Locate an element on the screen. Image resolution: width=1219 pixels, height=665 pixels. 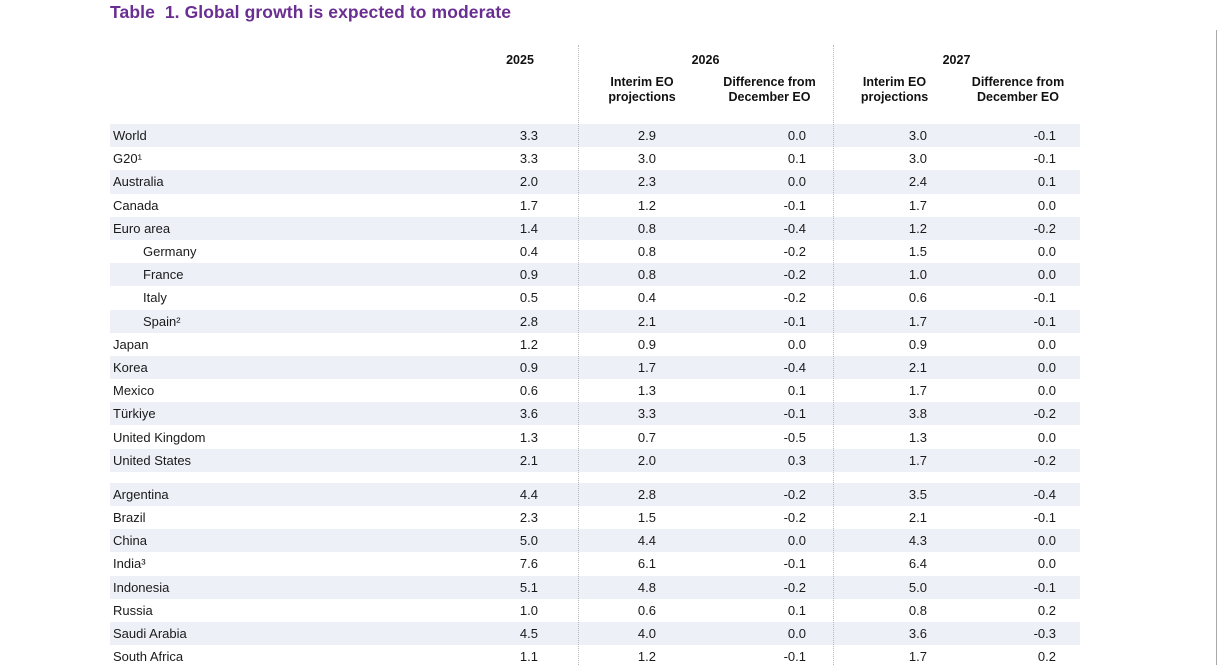
table-row: G20¹ 3.3 3.0 0.1 3.0 -0.1 is located at coordinates (595, 158).